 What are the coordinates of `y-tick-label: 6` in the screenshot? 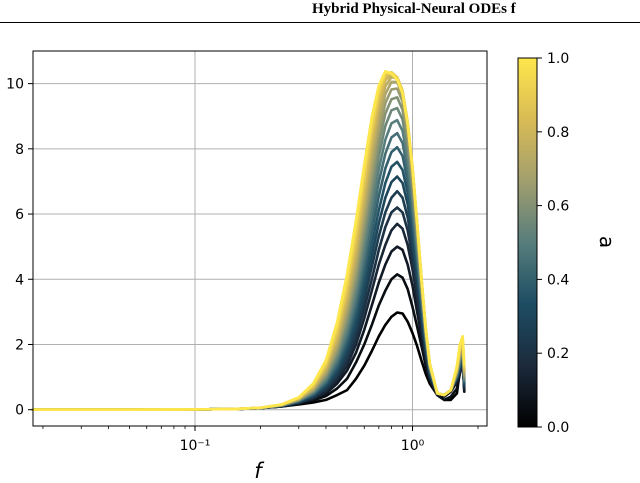 It's located at (19, 215).